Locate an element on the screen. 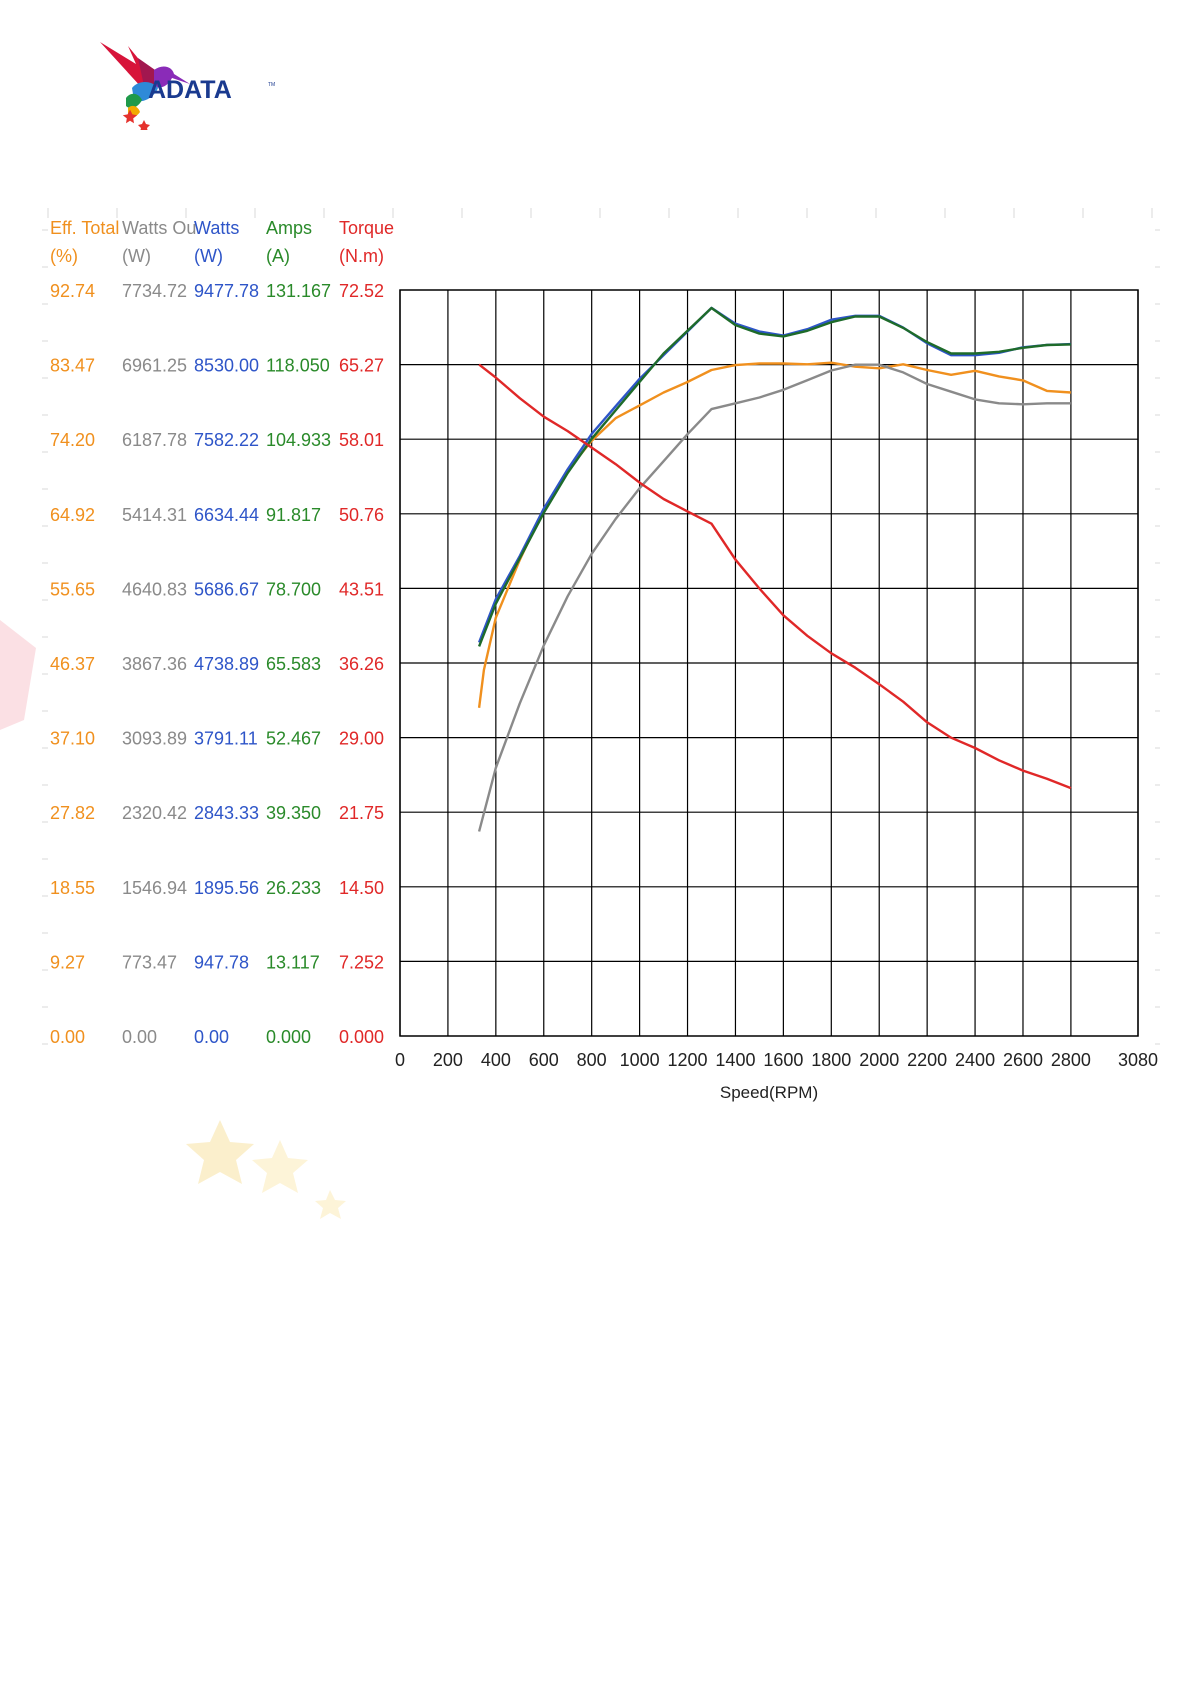 The image size is (1191, 1684). y-tick-label: 18.55 is located at coordinates (72, 888).